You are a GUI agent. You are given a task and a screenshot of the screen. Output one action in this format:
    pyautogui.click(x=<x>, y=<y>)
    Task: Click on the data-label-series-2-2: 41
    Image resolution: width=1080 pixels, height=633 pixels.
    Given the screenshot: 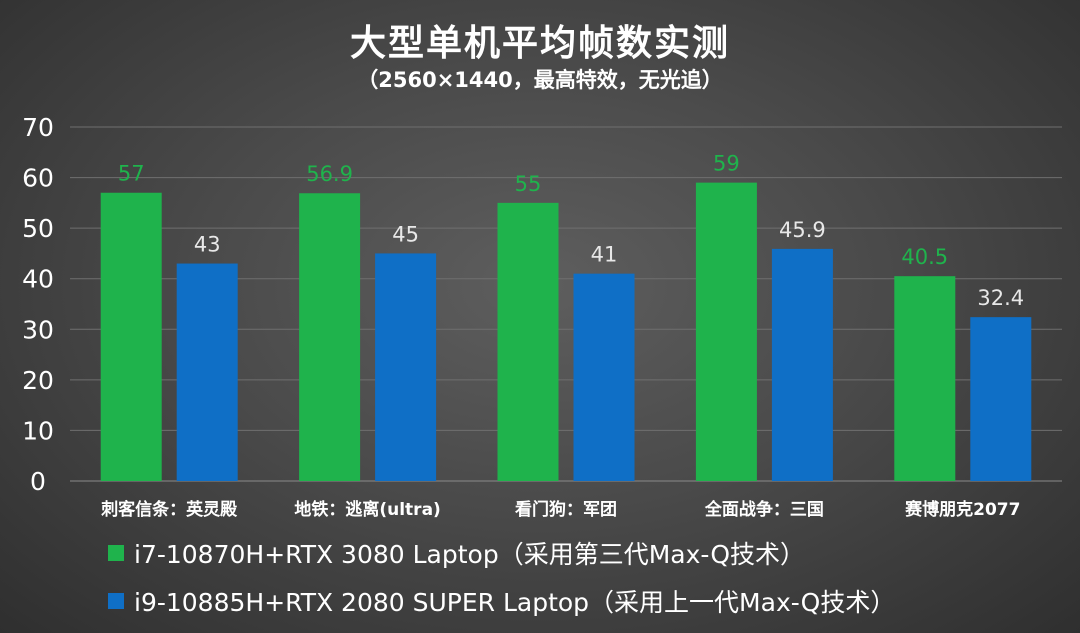 What is the action you would take?
    pyautogui.click(x=604, y=255)
    